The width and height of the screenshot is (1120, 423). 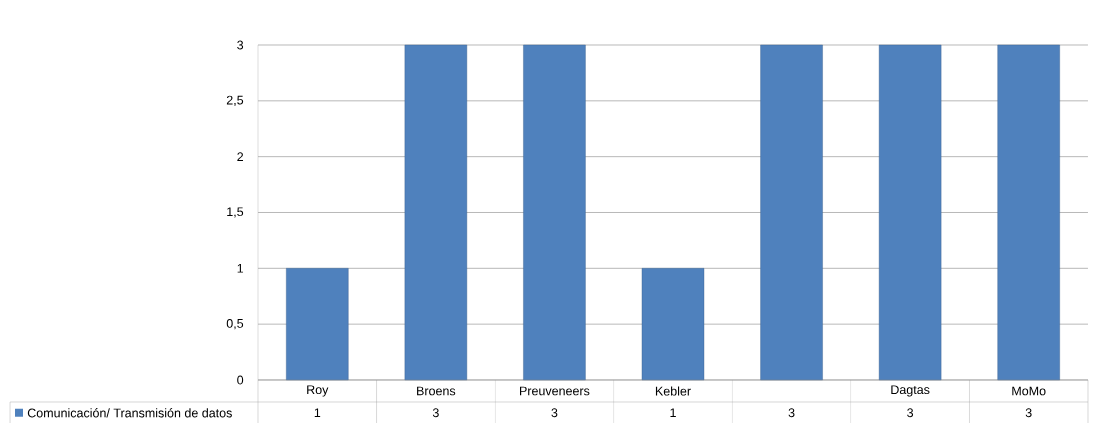 What do you see at coordinates (1029, 391) in the screenshot?
I see `x-tick-label: MoMo` at bounding box center [1029, 391].